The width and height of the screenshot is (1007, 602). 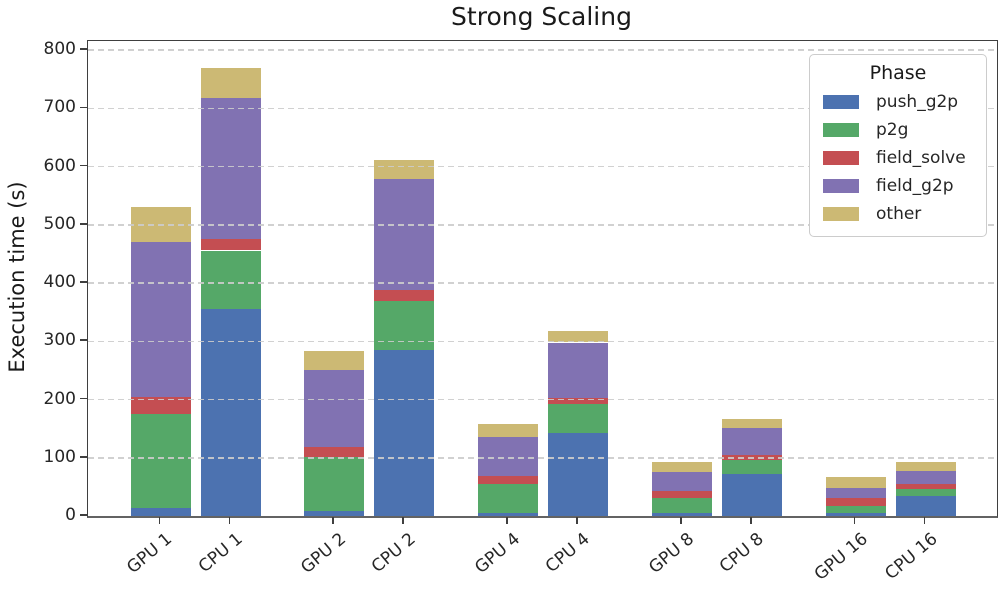 I want to click on chart-title: Strong Scaling, so click(x=541, y=16).